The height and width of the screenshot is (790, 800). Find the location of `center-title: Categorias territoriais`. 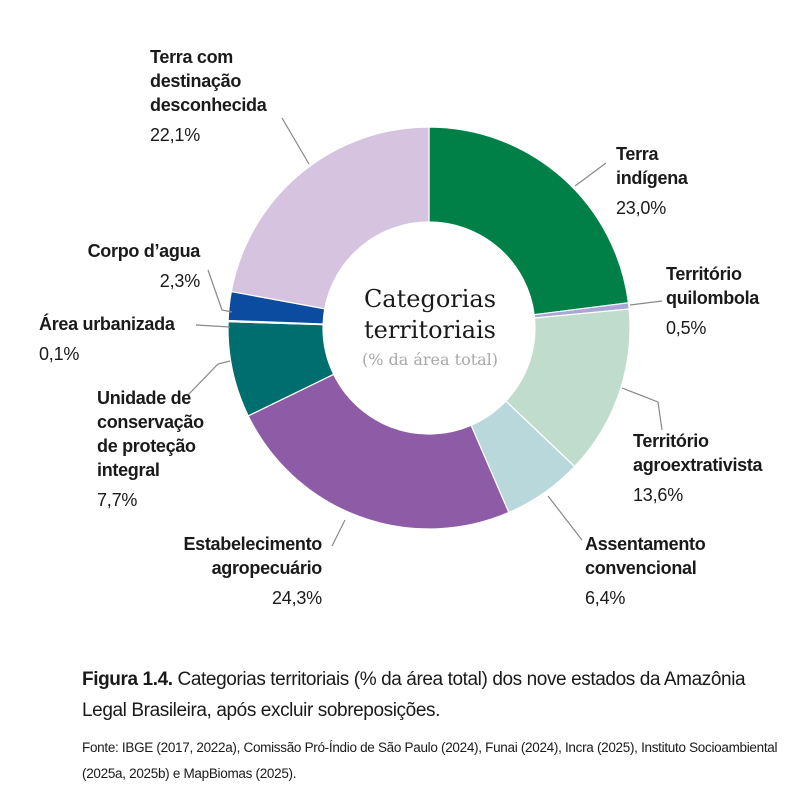

center-title: Categorias territoriais is located at coordinates (430, 315).